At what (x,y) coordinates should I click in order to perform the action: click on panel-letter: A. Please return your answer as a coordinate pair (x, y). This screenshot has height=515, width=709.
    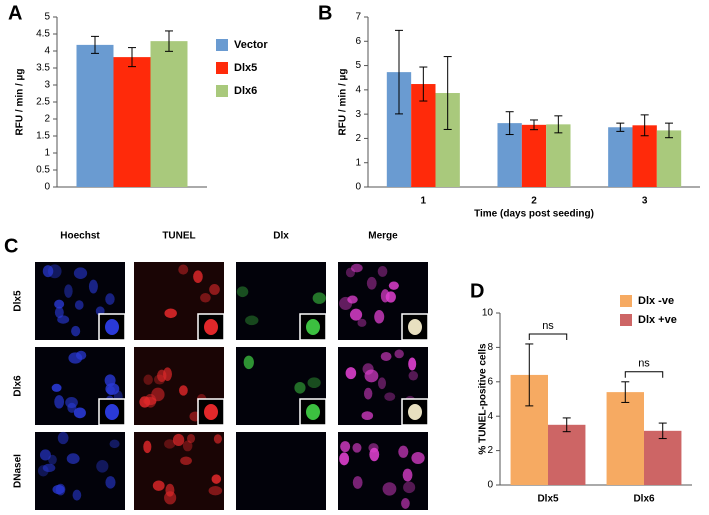
    Looking at the image, I should click on (15, 13).